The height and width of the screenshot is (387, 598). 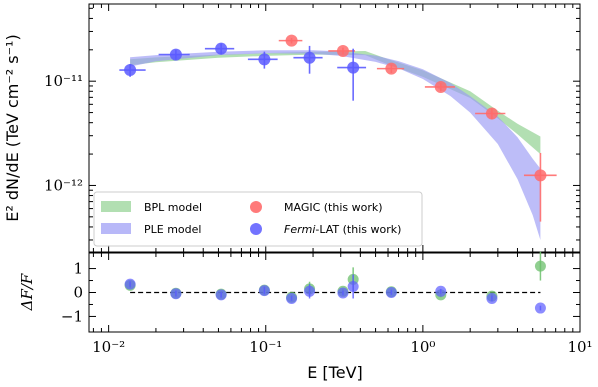 I want to click on legend-marker-fermi, so click(x=256, y=229).